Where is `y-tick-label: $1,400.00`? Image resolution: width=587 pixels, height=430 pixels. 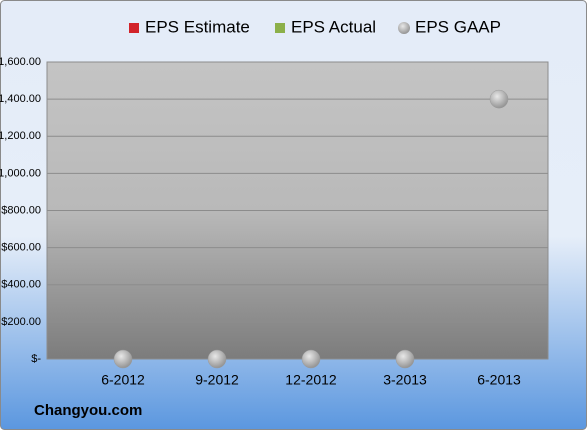 y-tick-label: $1,400.00 is located at coordinates (20, 99).